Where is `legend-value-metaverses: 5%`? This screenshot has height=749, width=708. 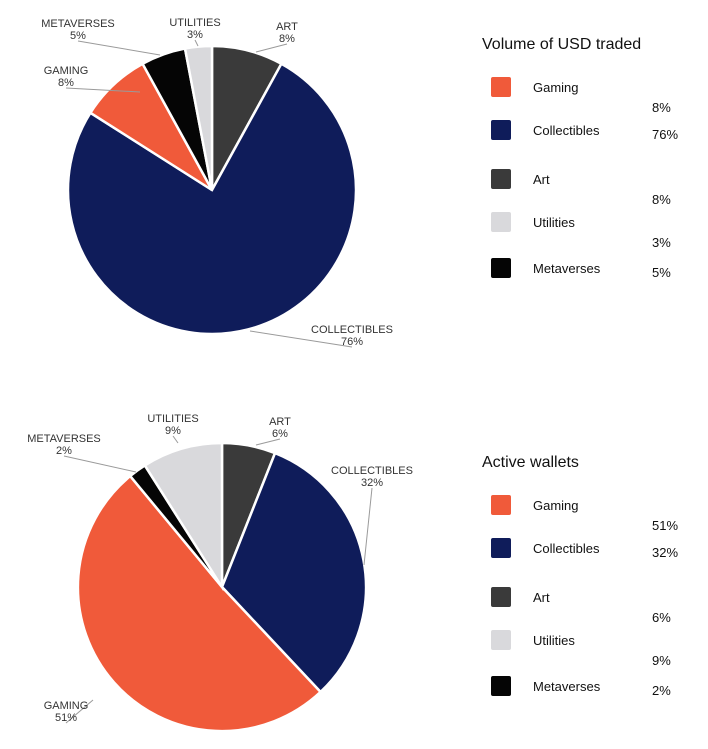
legend-value-metaverses: 5% is located at coordinates (661, 272).